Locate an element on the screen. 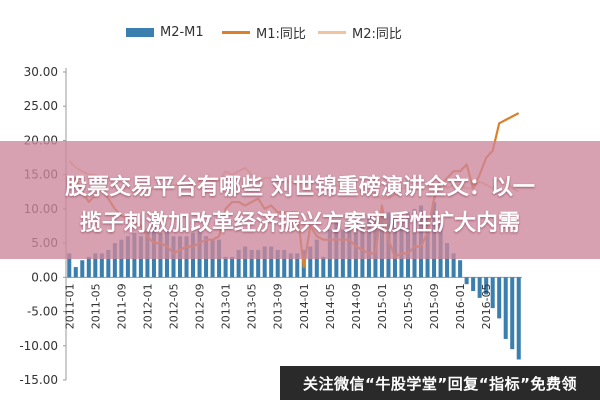 Image resolution: width=600 pixels, height=400 pixels. legend-swatch-m1-yoy is located at coordinates (236, 32).